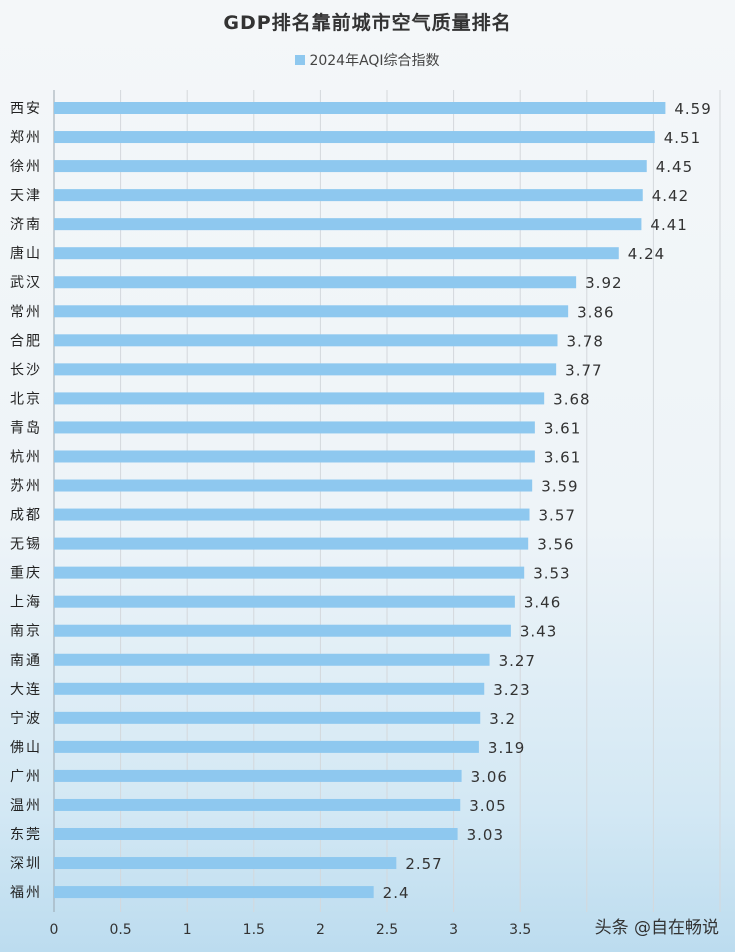 This screenshot has height=952, width=735. I want to click on value-label: 3.77, so click(583, 370).